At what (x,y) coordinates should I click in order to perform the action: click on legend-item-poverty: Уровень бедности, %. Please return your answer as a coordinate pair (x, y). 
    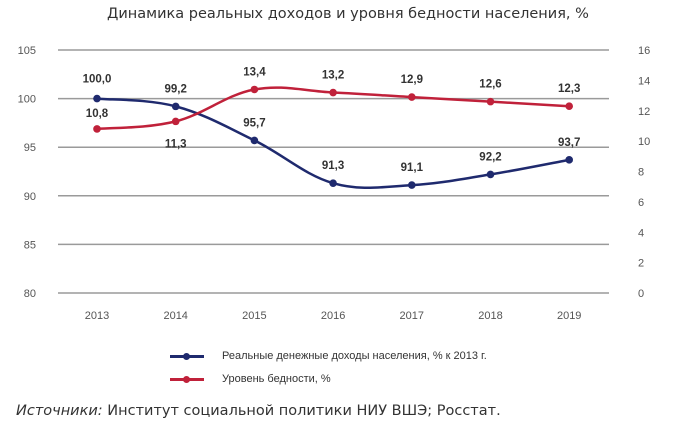
    Looking at the image, I should click on (250, 379).